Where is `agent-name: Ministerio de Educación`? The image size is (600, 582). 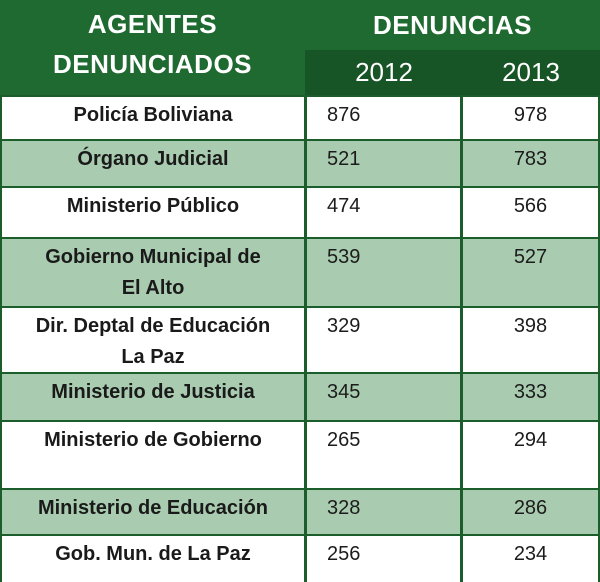
agent-name: Ministerio de Educación is located at coordinates (153, 508).